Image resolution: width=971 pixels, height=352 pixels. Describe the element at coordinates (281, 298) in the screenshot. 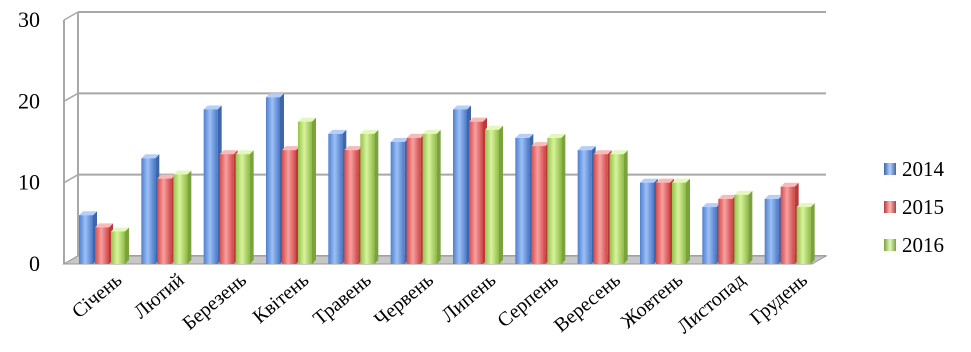

I see `x-tick-label: Квітень` at that location.